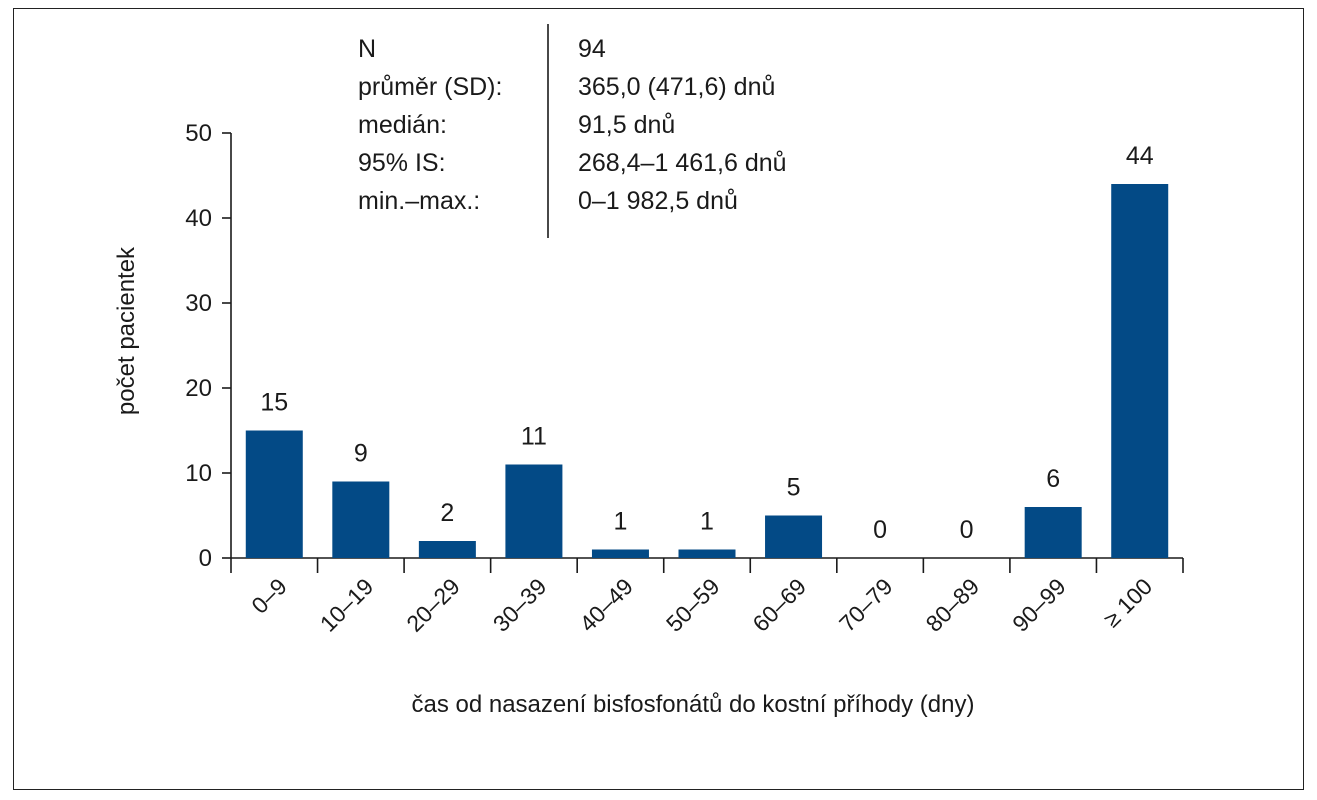  Describe the element at coordinates (433, 605) in the screenshot. I see `x-tick-label: 20–29` at that location.